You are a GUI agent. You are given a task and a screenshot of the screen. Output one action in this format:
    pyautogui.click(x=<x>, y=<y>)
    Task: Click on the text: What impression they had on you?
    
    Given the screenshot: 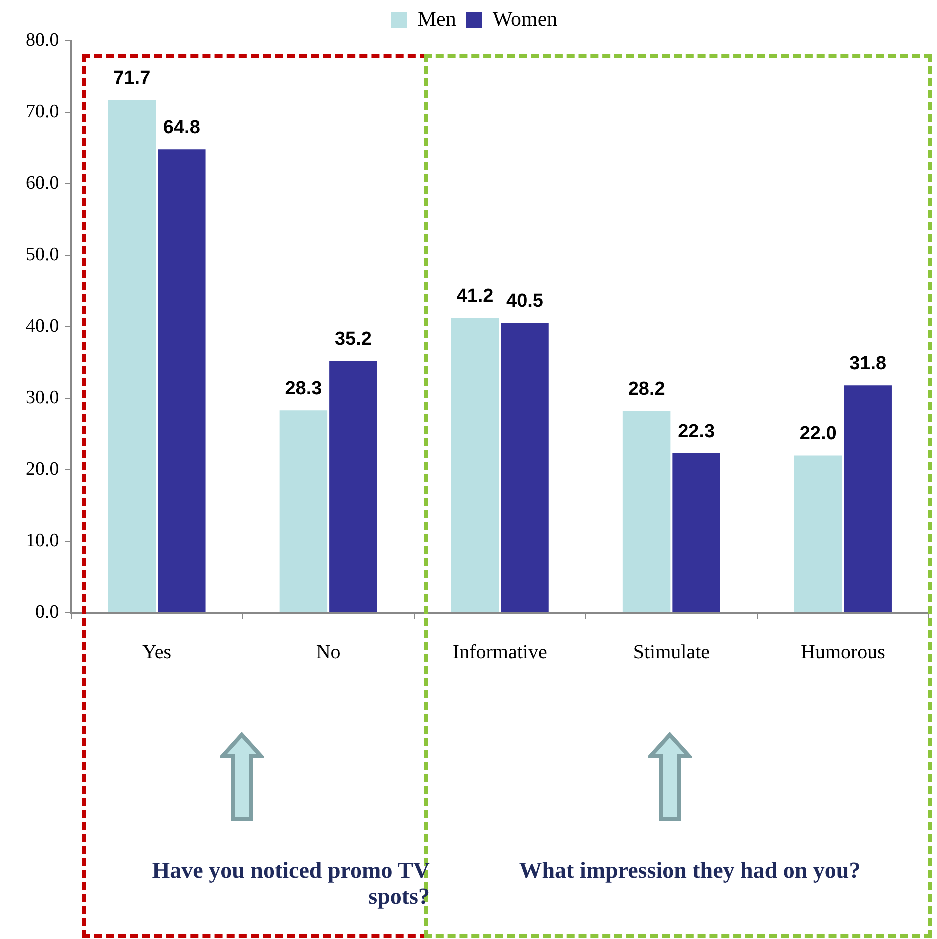 What is the action you would take?
    pyautogui.click(x=690, y=871)
    